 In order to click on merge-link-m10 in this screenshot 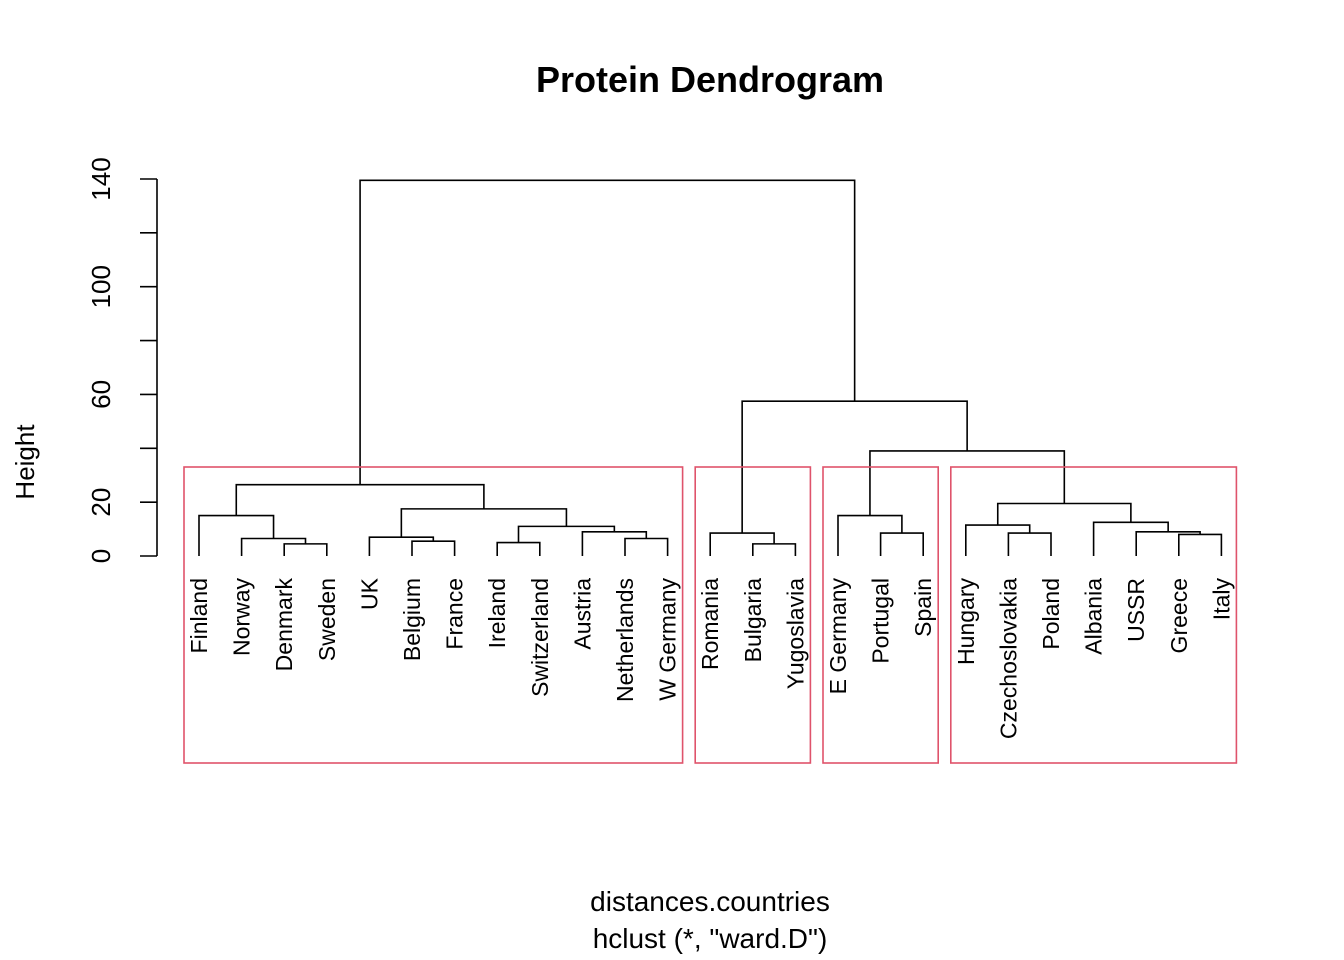, I will do `click(484, 523)`.